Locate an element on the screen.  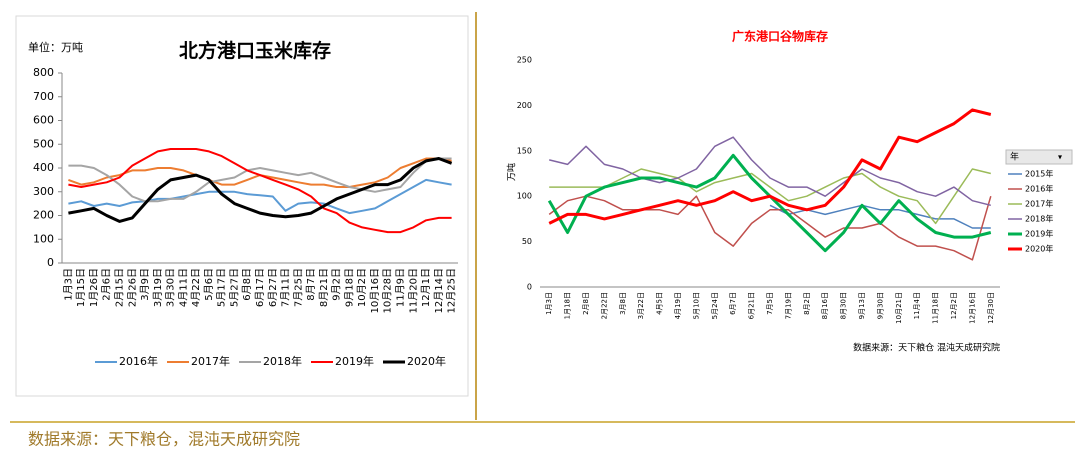
x-tick-label: 5月6日 is located at coordinates (209, 284).